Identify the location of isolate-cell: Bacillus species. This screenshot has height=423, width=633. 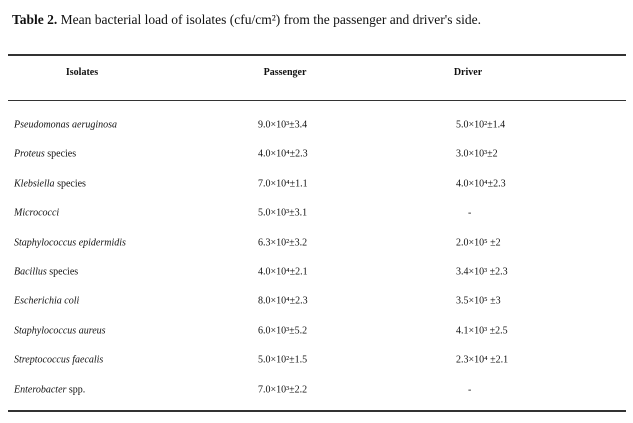
(46, 272).